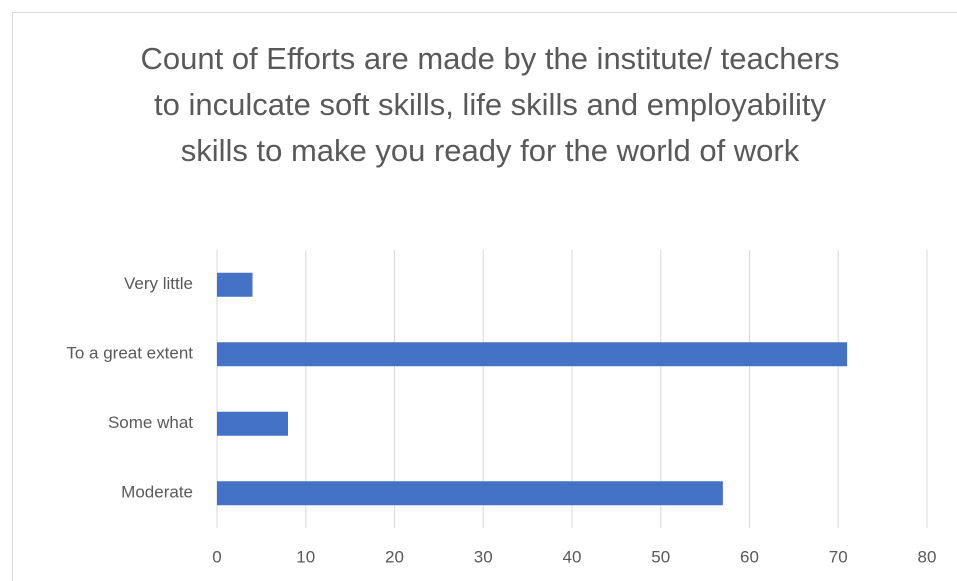  Describe the element at coordinates (305, 556) in the screenshot. I see `x-tick-label: 10` at that location.